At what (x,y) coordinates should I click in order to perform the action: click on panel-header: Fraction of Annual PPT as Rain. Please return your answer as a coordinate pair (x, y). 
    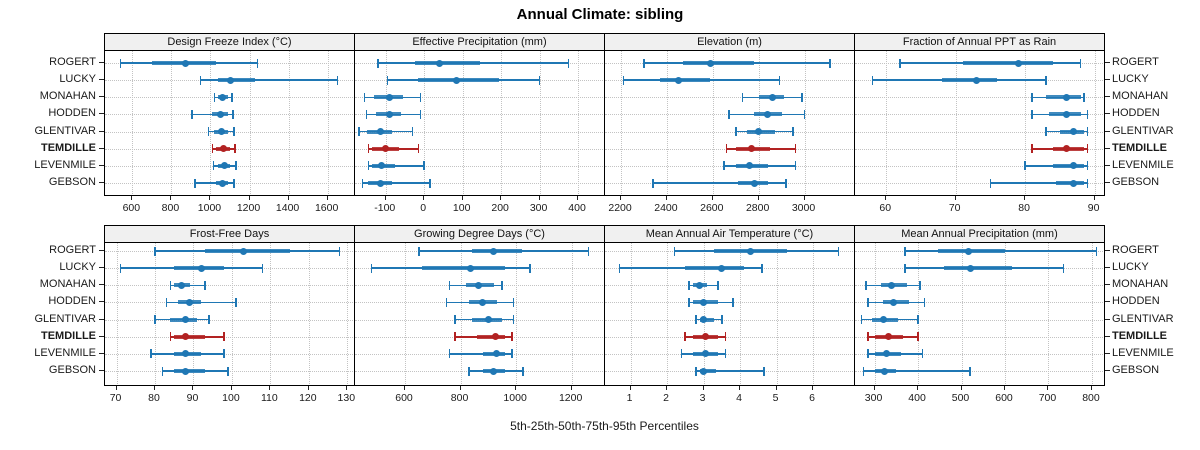
    Looking at the image, I should click on (979, 42).